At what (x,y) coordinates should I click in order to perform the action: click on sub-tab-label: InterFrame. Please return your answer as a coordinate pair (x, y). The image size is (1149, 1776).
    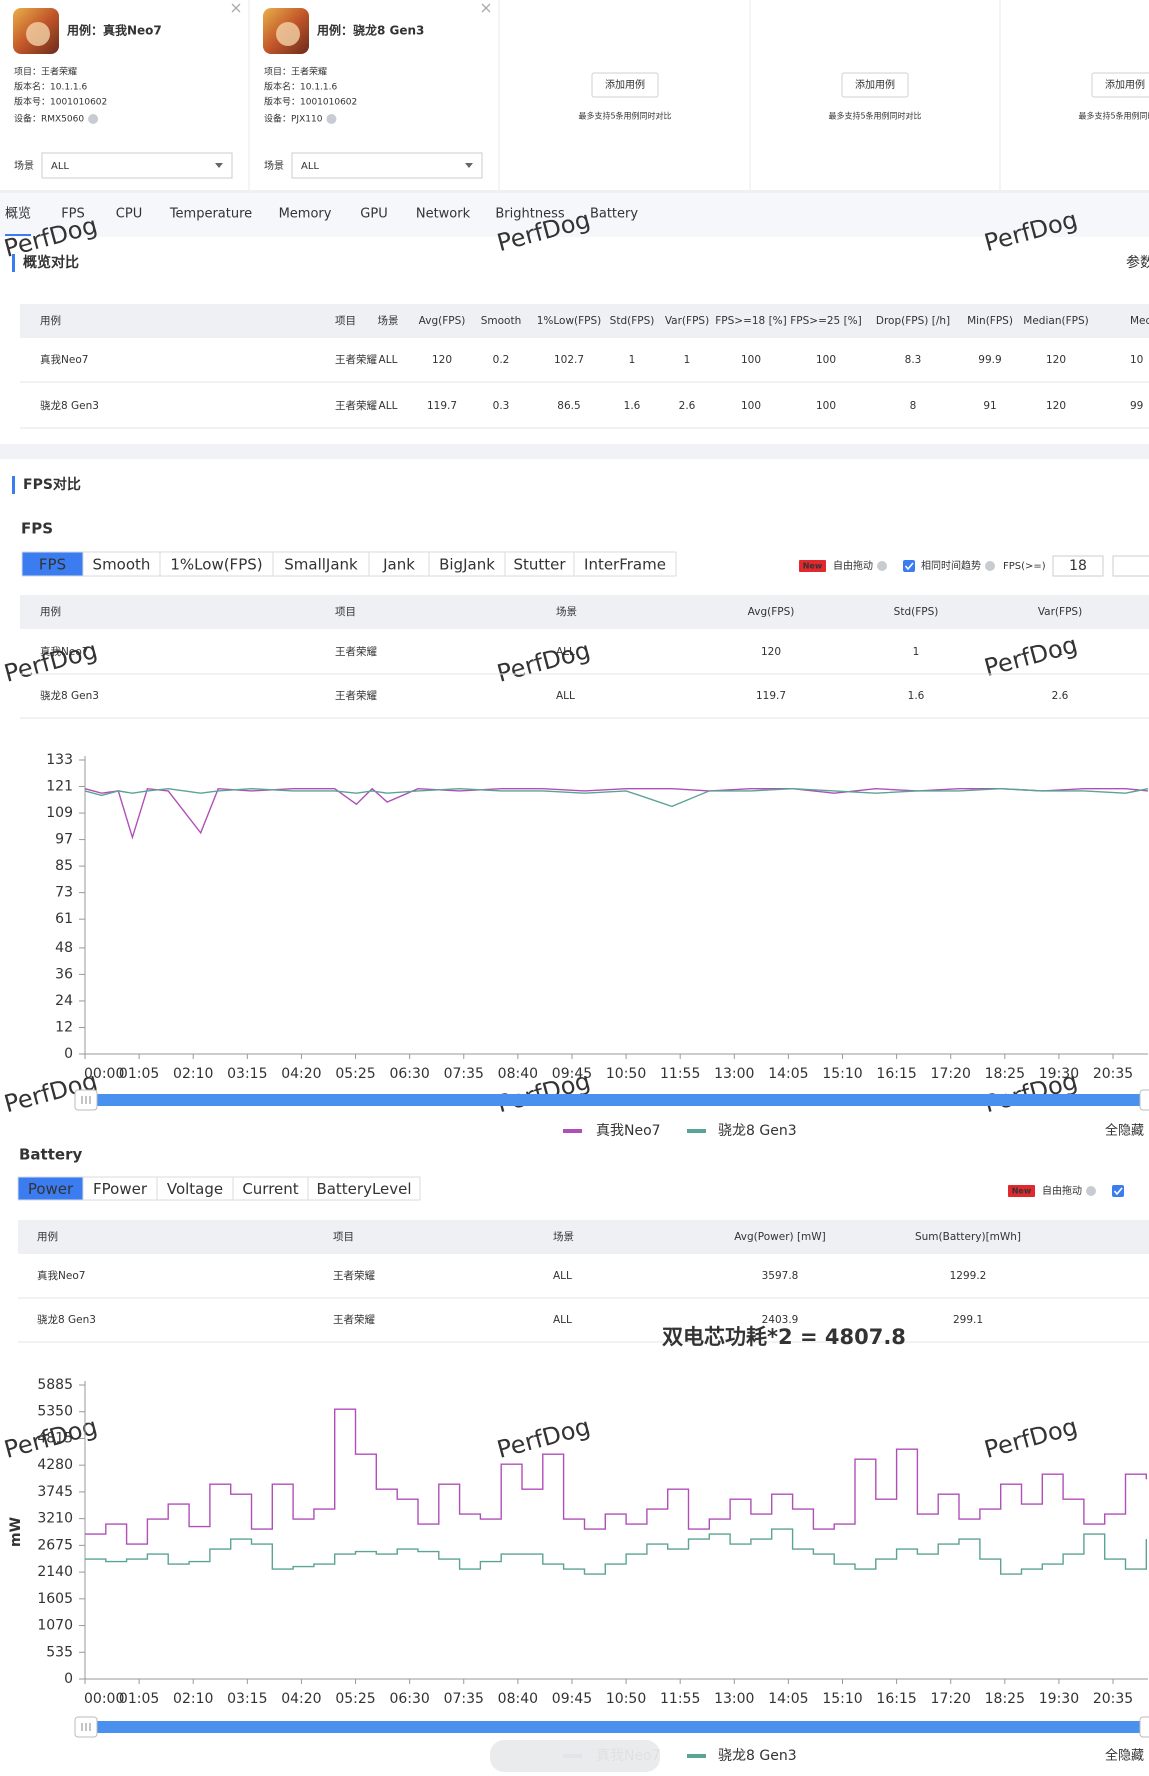
    Looking at the image, I should click on (625, 565).